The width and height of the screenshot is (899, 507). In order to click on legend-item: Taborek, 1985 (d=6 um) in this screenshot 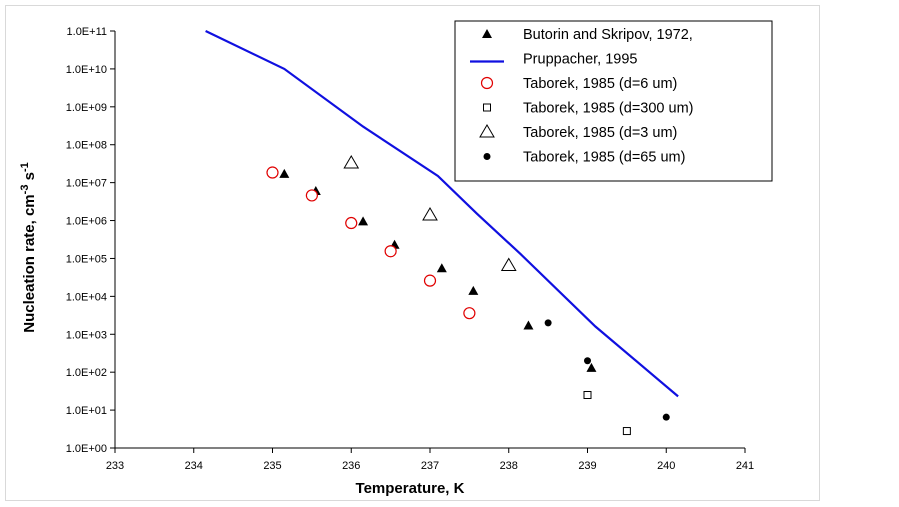, I will do `click(578, 84)`.